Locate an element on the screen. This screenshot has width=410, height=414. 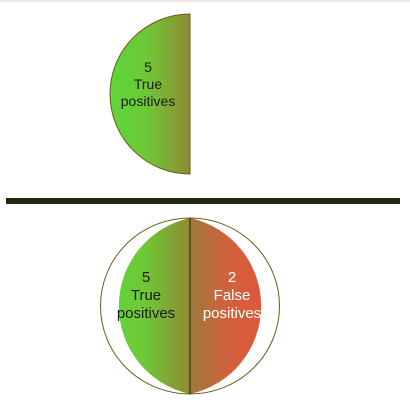
bottom-left-label-line2: positives is located at coordinates (146, 313).